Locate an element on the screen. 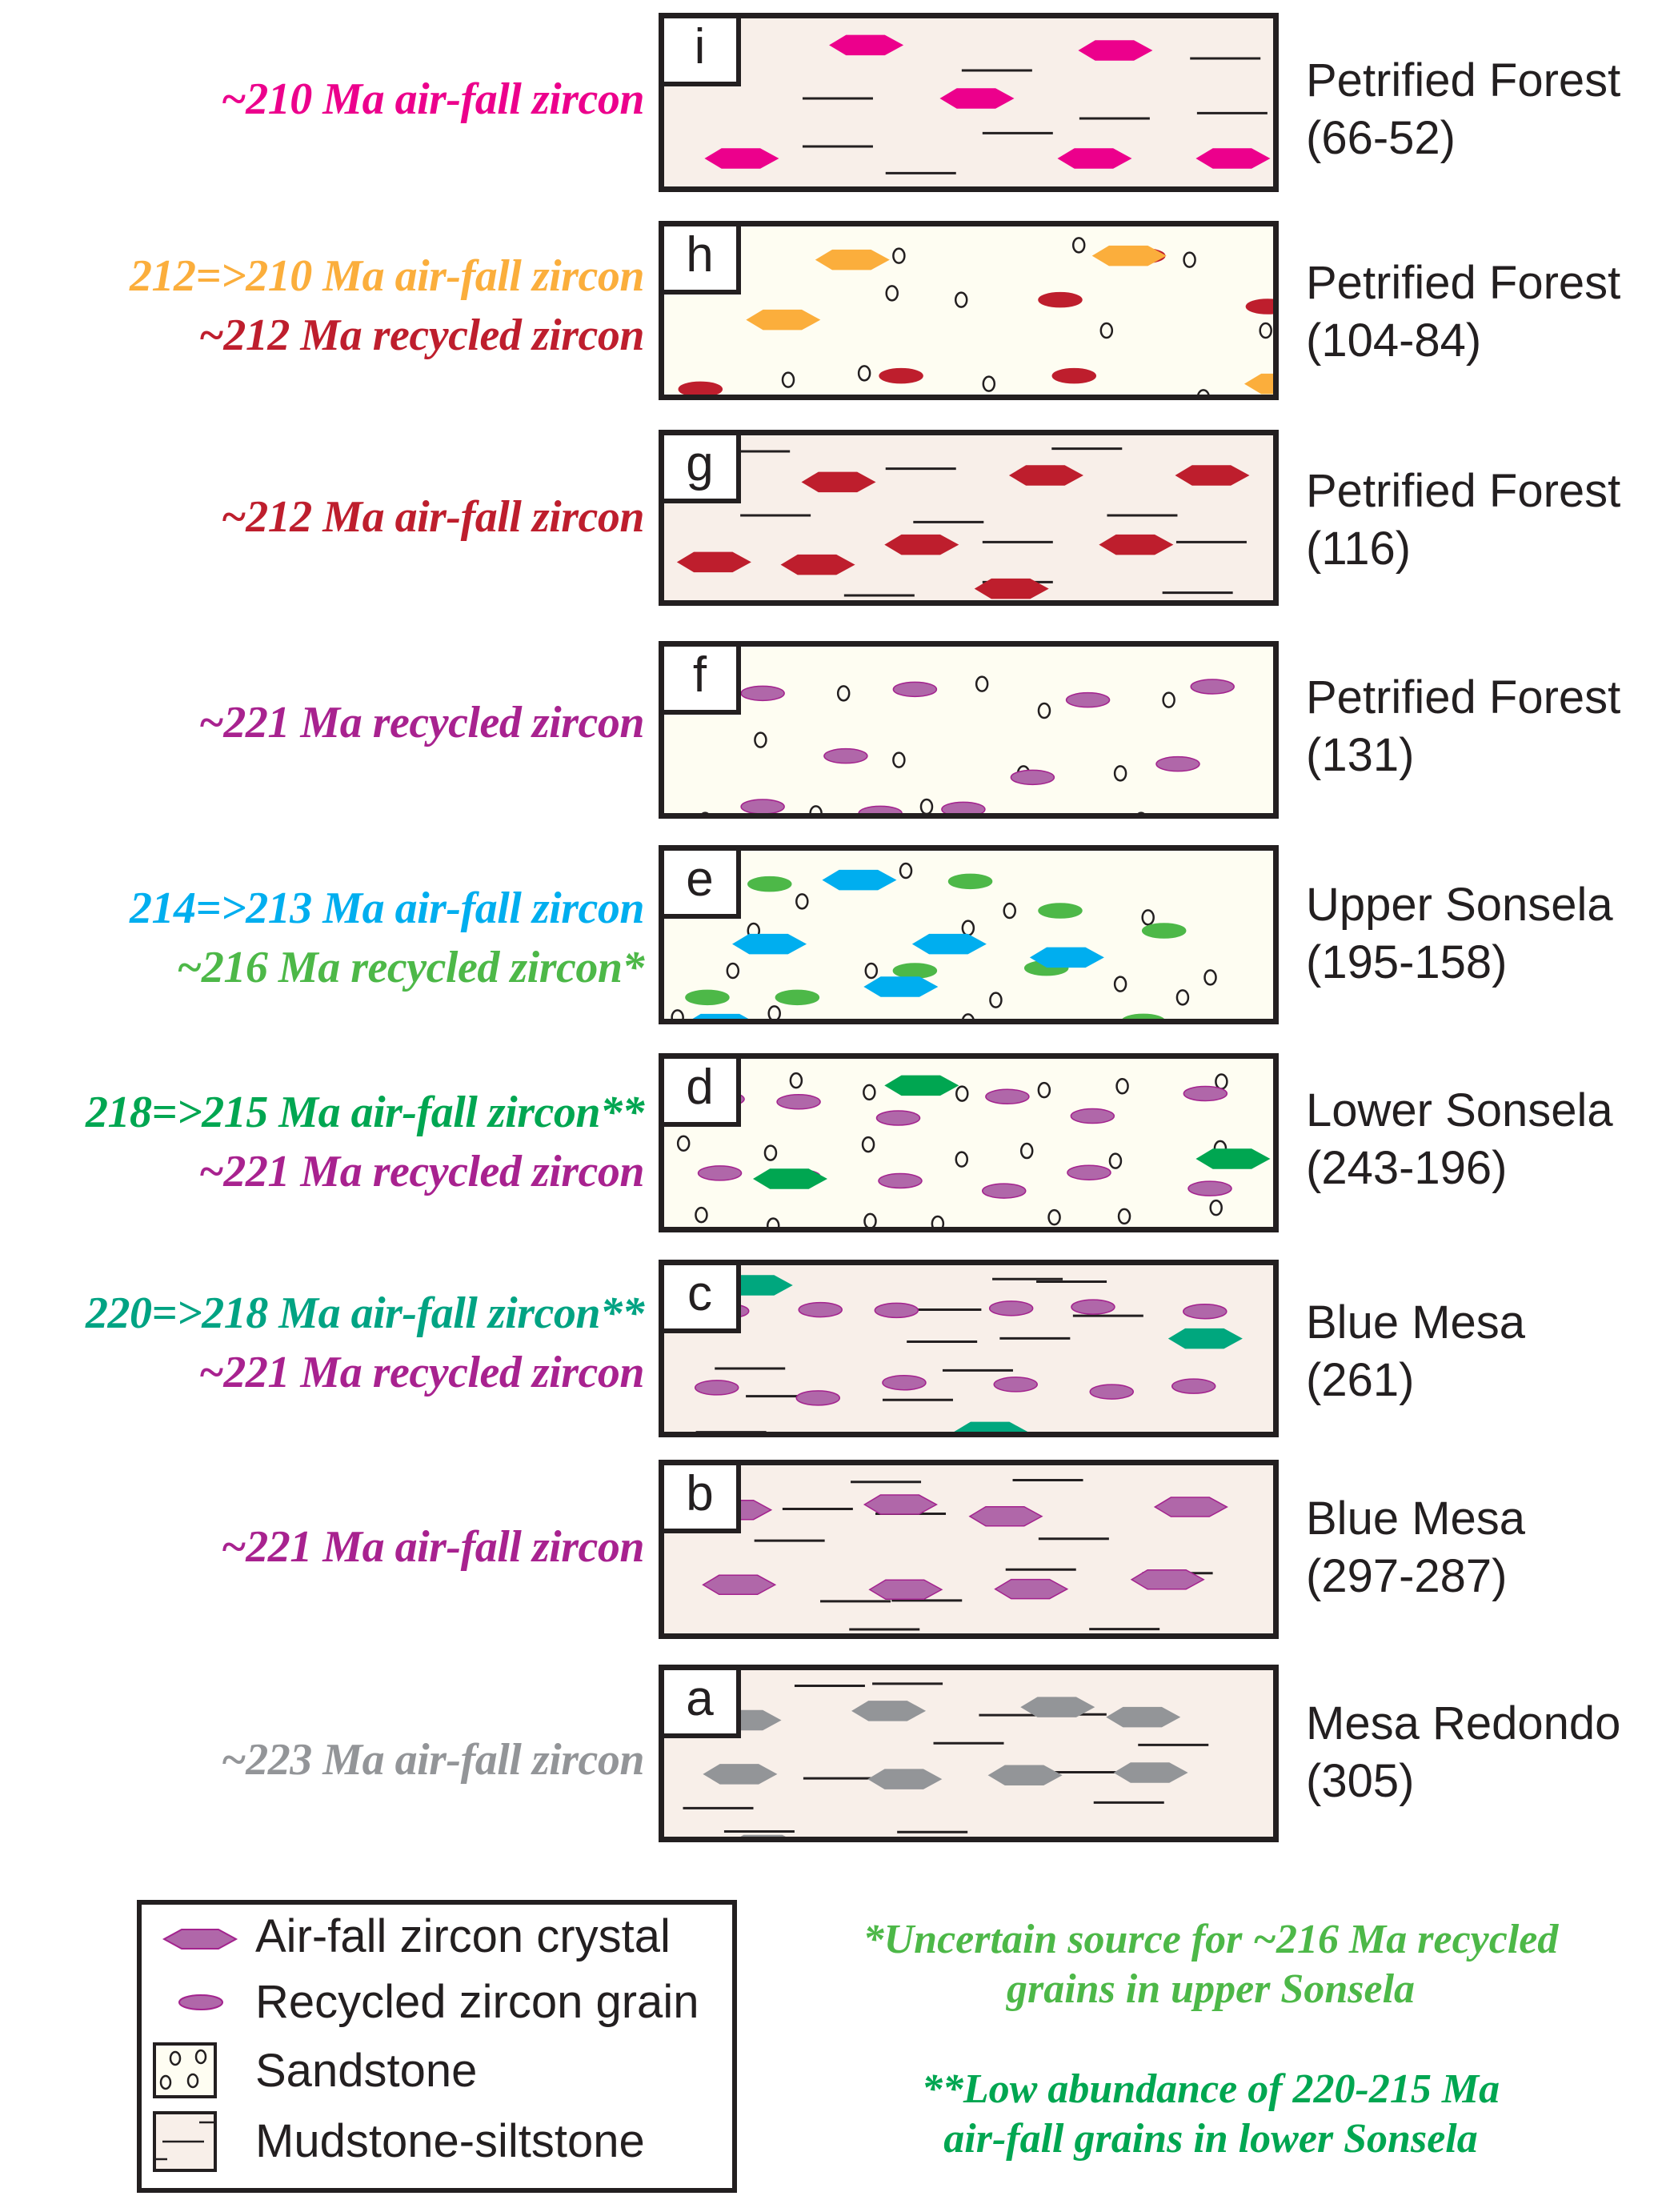 This screenshot has width=1654, height=2212. panel-letter: f is located at coordinates (702, 681).